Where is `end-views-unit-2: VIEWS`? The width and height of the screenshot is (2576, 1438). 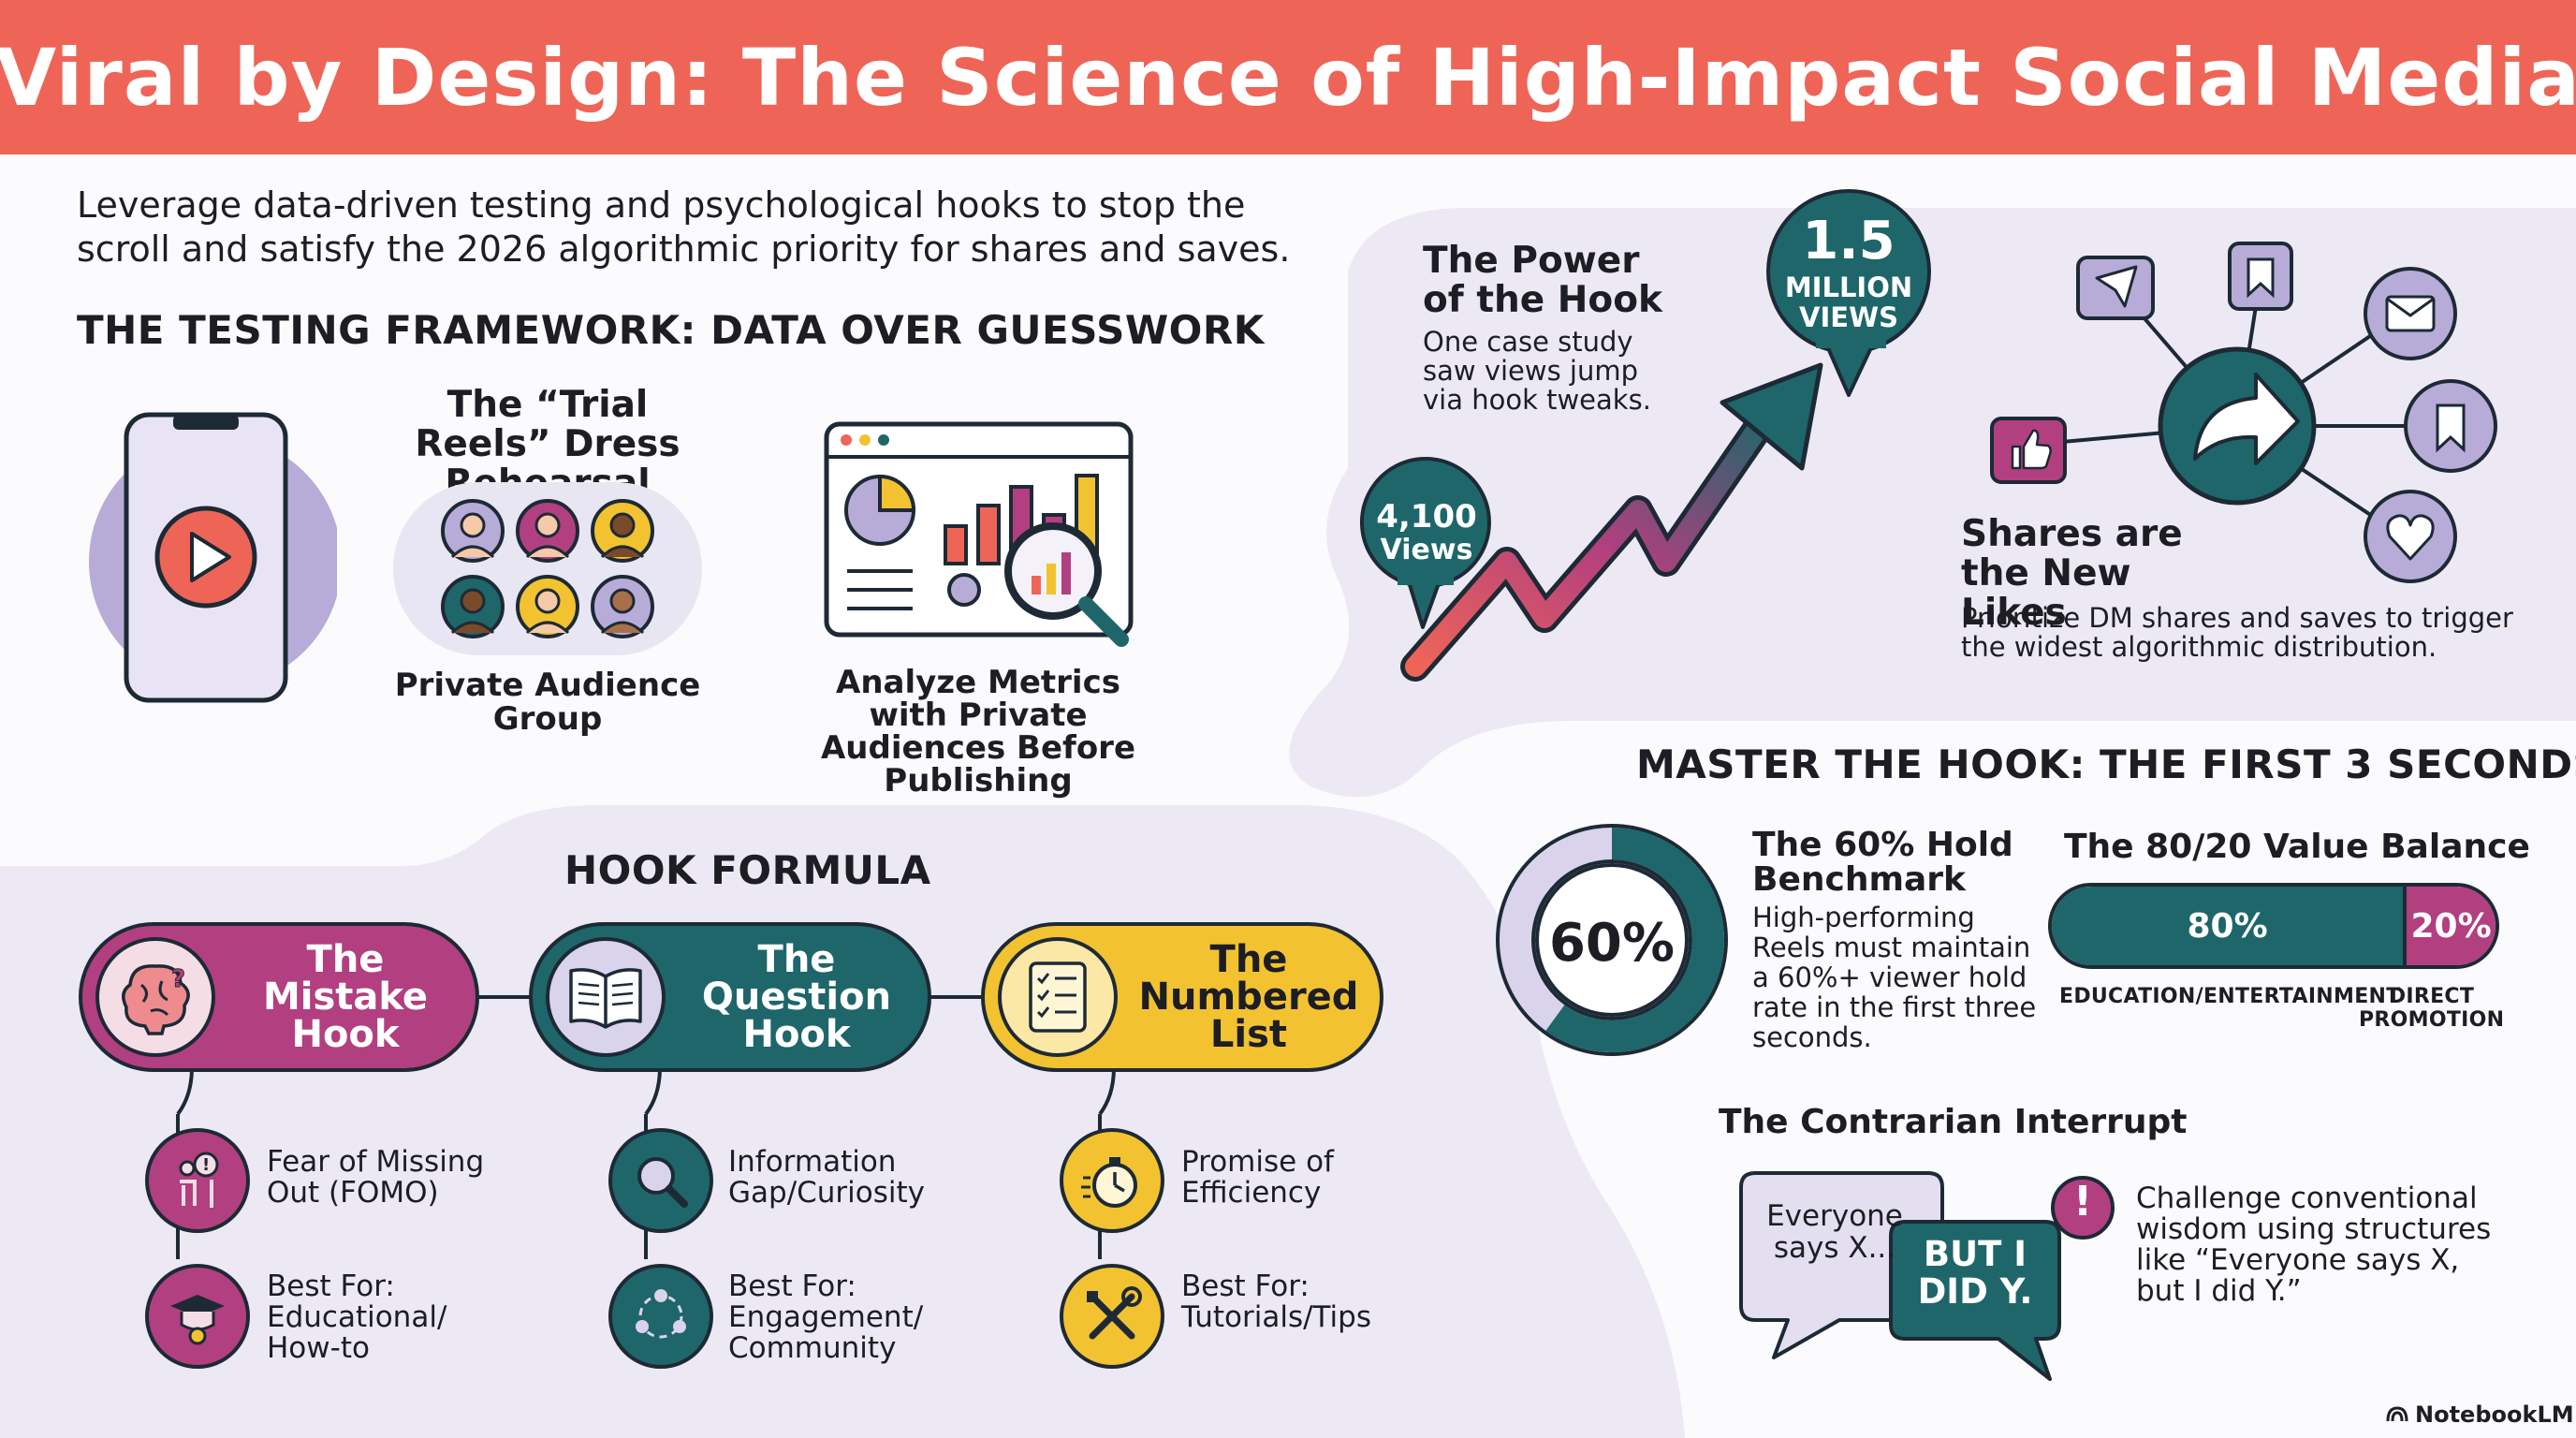 end-views-unit-2: VIEWS is located at coordinates (1848, 317).